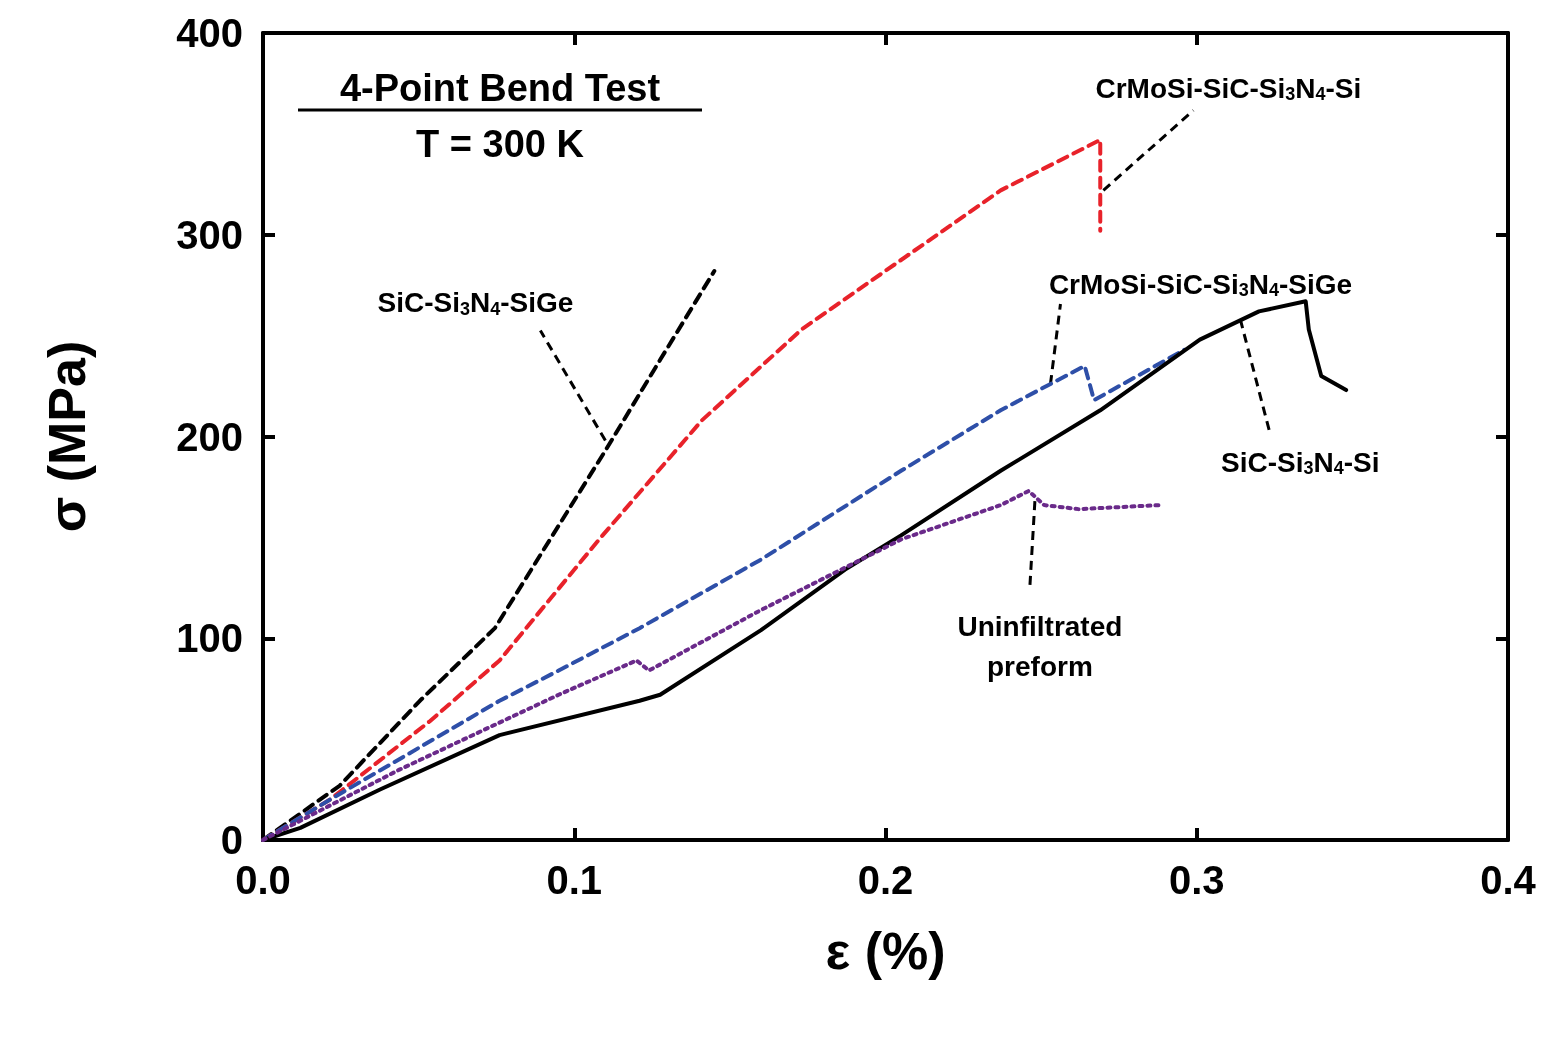 The image size is (1558, 1045). I want to click on annotation: CrMoSi-SiC-Si3N4-SiGe, so click(1200, 284).